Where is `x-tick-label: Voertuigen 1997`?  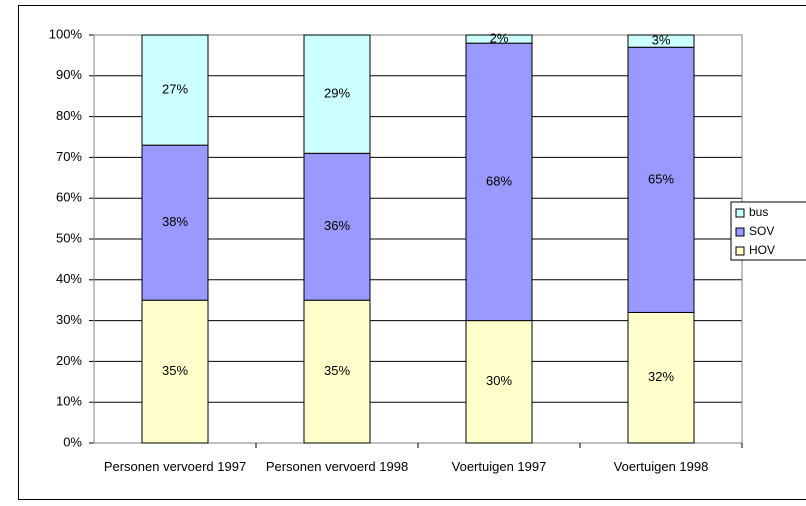
x-tick-label: Voertuigen 1997 is located at coordinates (499, 466).